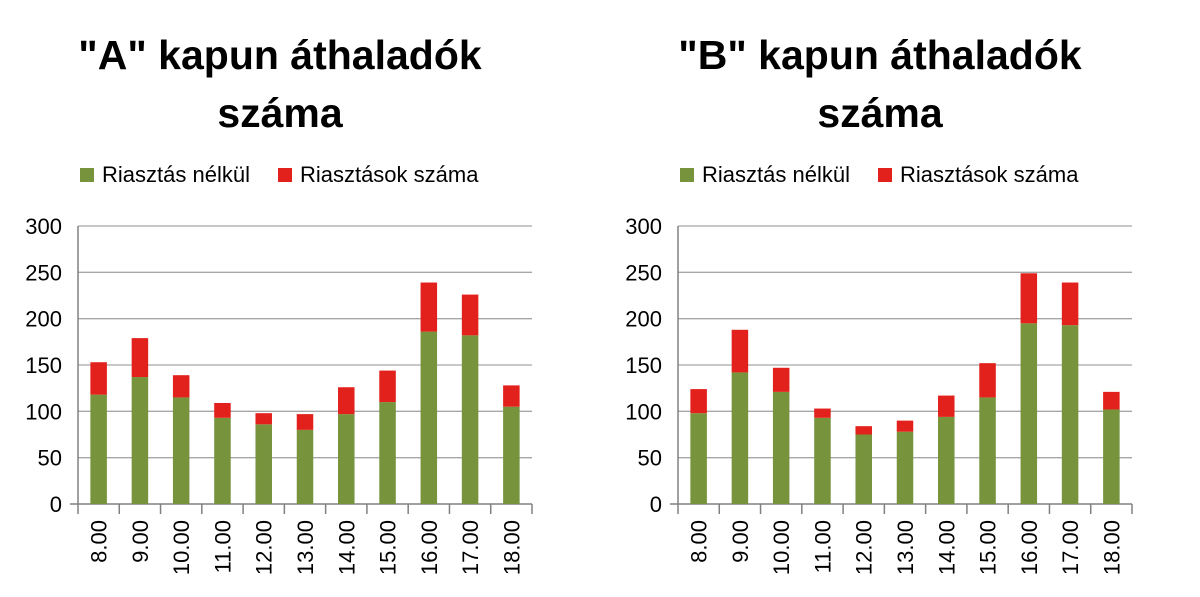 Image resolution: width=1200 pixels, height=597 pixels. What do you see at coordinates (880, 55) in the screenshot?
I see `chart-title-line-1: "B" kapun áthaladók` at bounding box center [880, 55].